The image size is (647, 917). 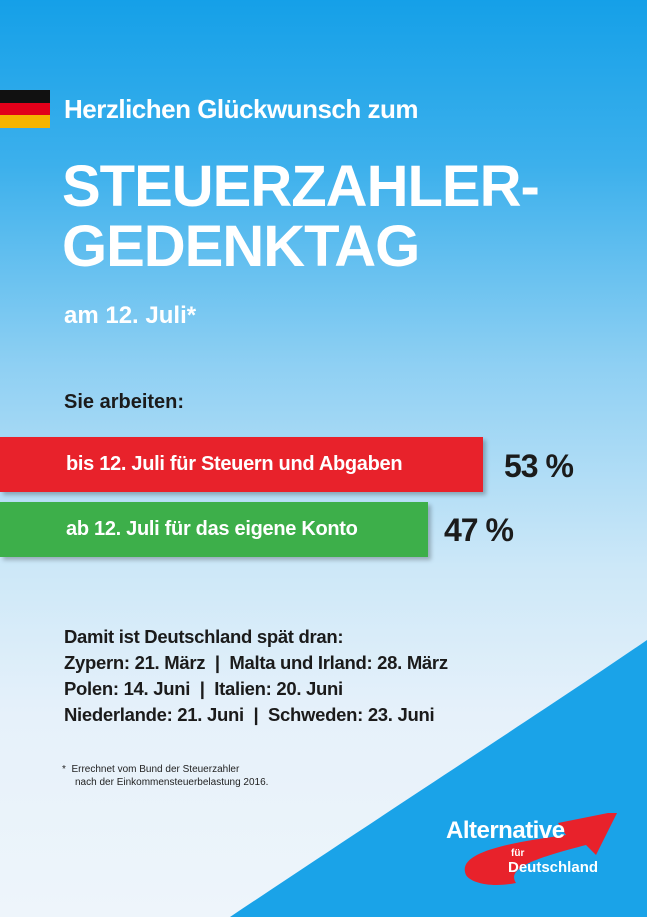 What do you see at coordinates (234, 464) in the screenshot?
I see `bar-label: bis 12. Juli für Steuern und Abgaben` at bounding box center [234, 464].